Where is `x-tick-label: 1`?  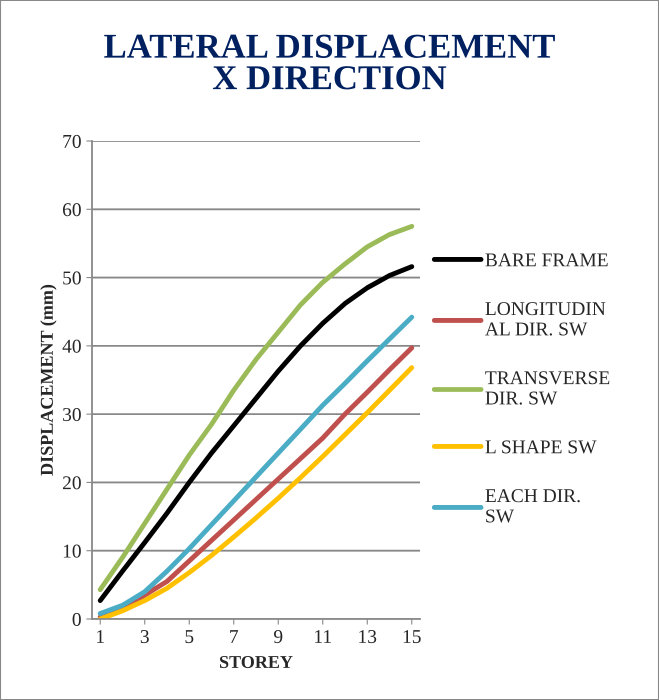 x-tick-label: 1 is located at coordinates (100, 636).